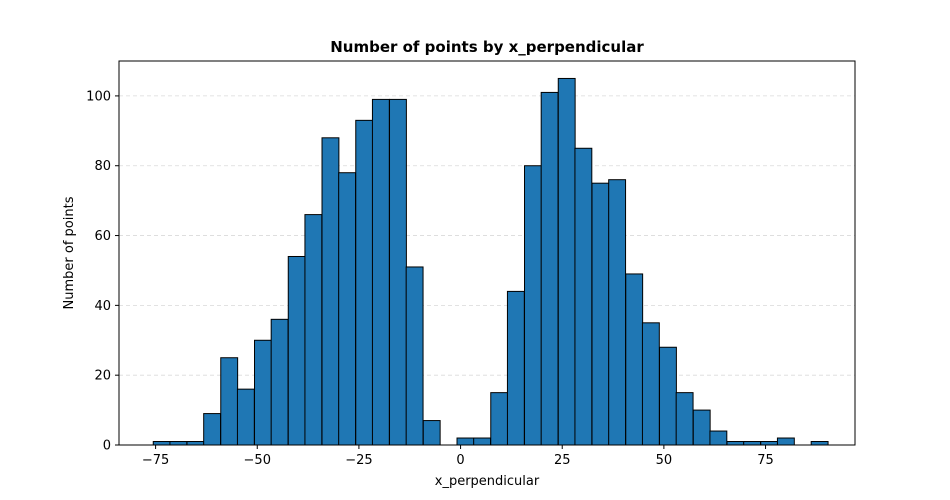 This screenshot has width=950, height=500. What do you see at coordinates (460, 460) in the screenshot?
I see `x-tick-label: 0` at bounding box center [460, 460].